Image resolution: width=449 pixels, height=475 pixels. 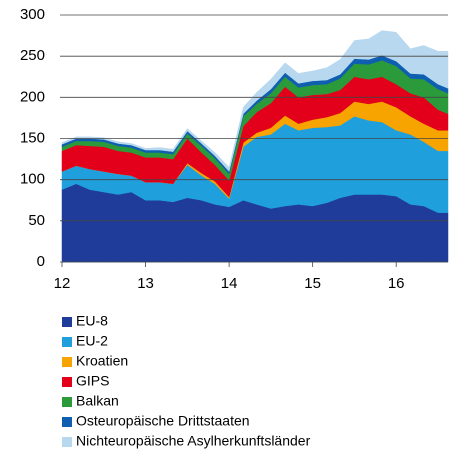 What do you see at coordinates (32, 137) in the screenshot?
I see `y-tick-label: 150` at bounding box center [32, 137].